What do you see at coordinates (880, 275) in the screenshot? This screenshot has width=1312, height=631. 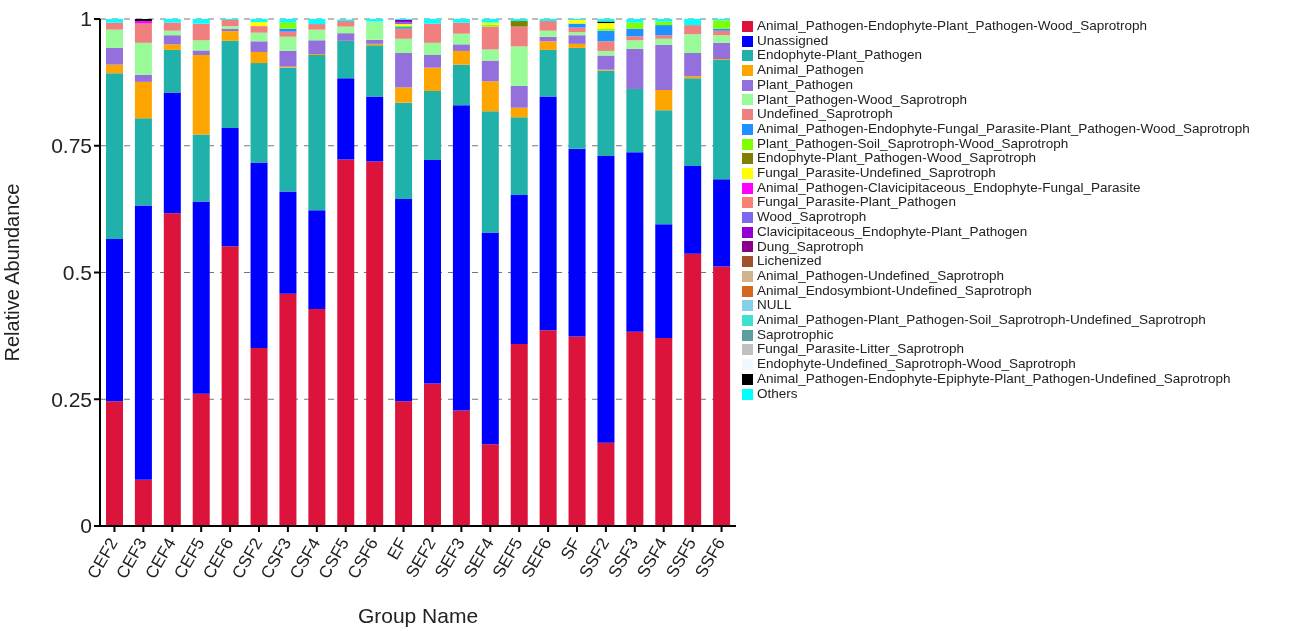 I see `legend-label: Animal_Pathogen-Undefined_Saprotroph` at bounding box center [880, 275].